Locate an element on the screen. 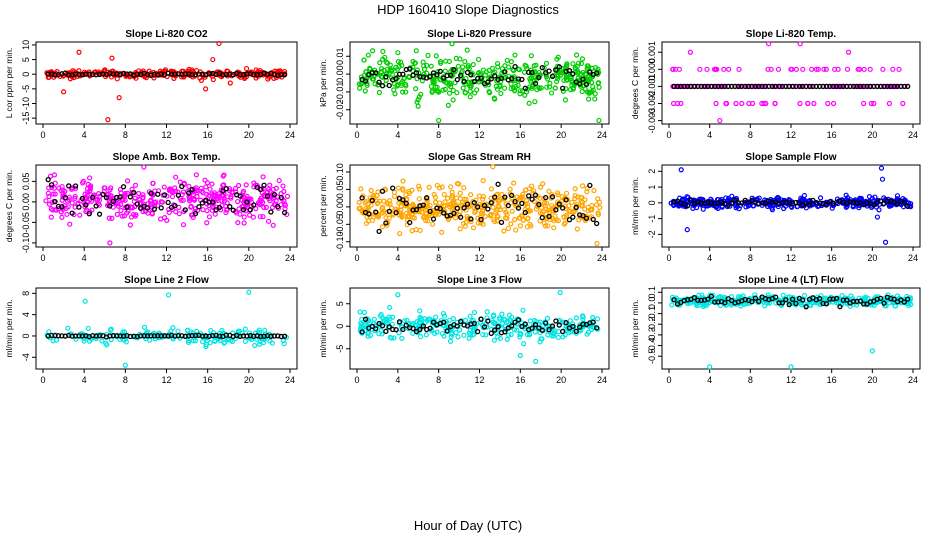 This screenshot has width=936, height=540. y-tick-label: 1 is located at coordinates (652, 187).